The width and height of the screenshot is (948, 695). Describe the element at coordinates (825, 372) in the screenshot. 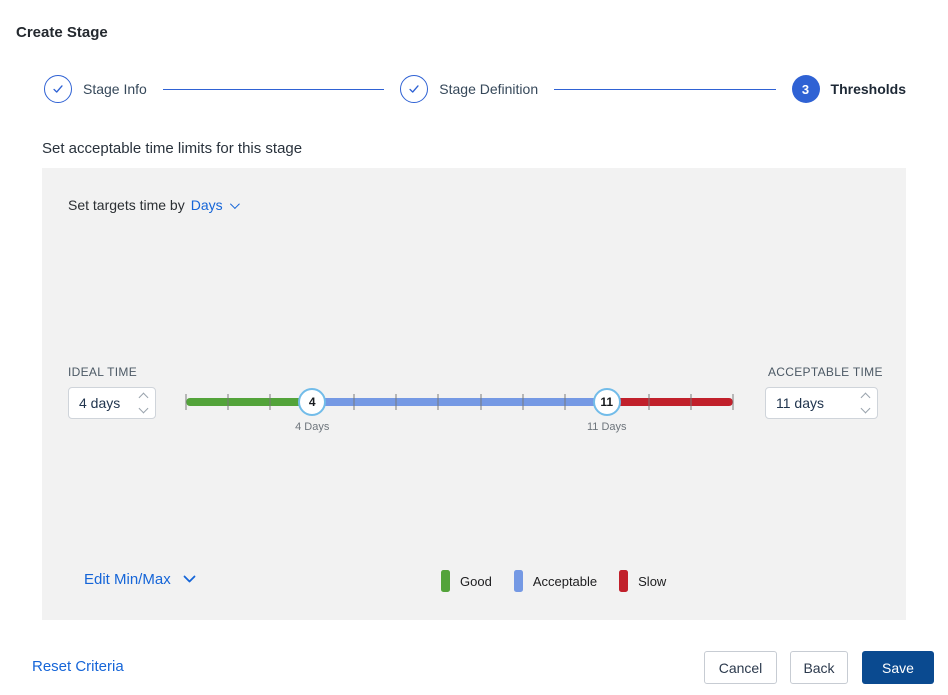

I see `acceptable-time-label: ACCEPTABLE TIME` at that location.